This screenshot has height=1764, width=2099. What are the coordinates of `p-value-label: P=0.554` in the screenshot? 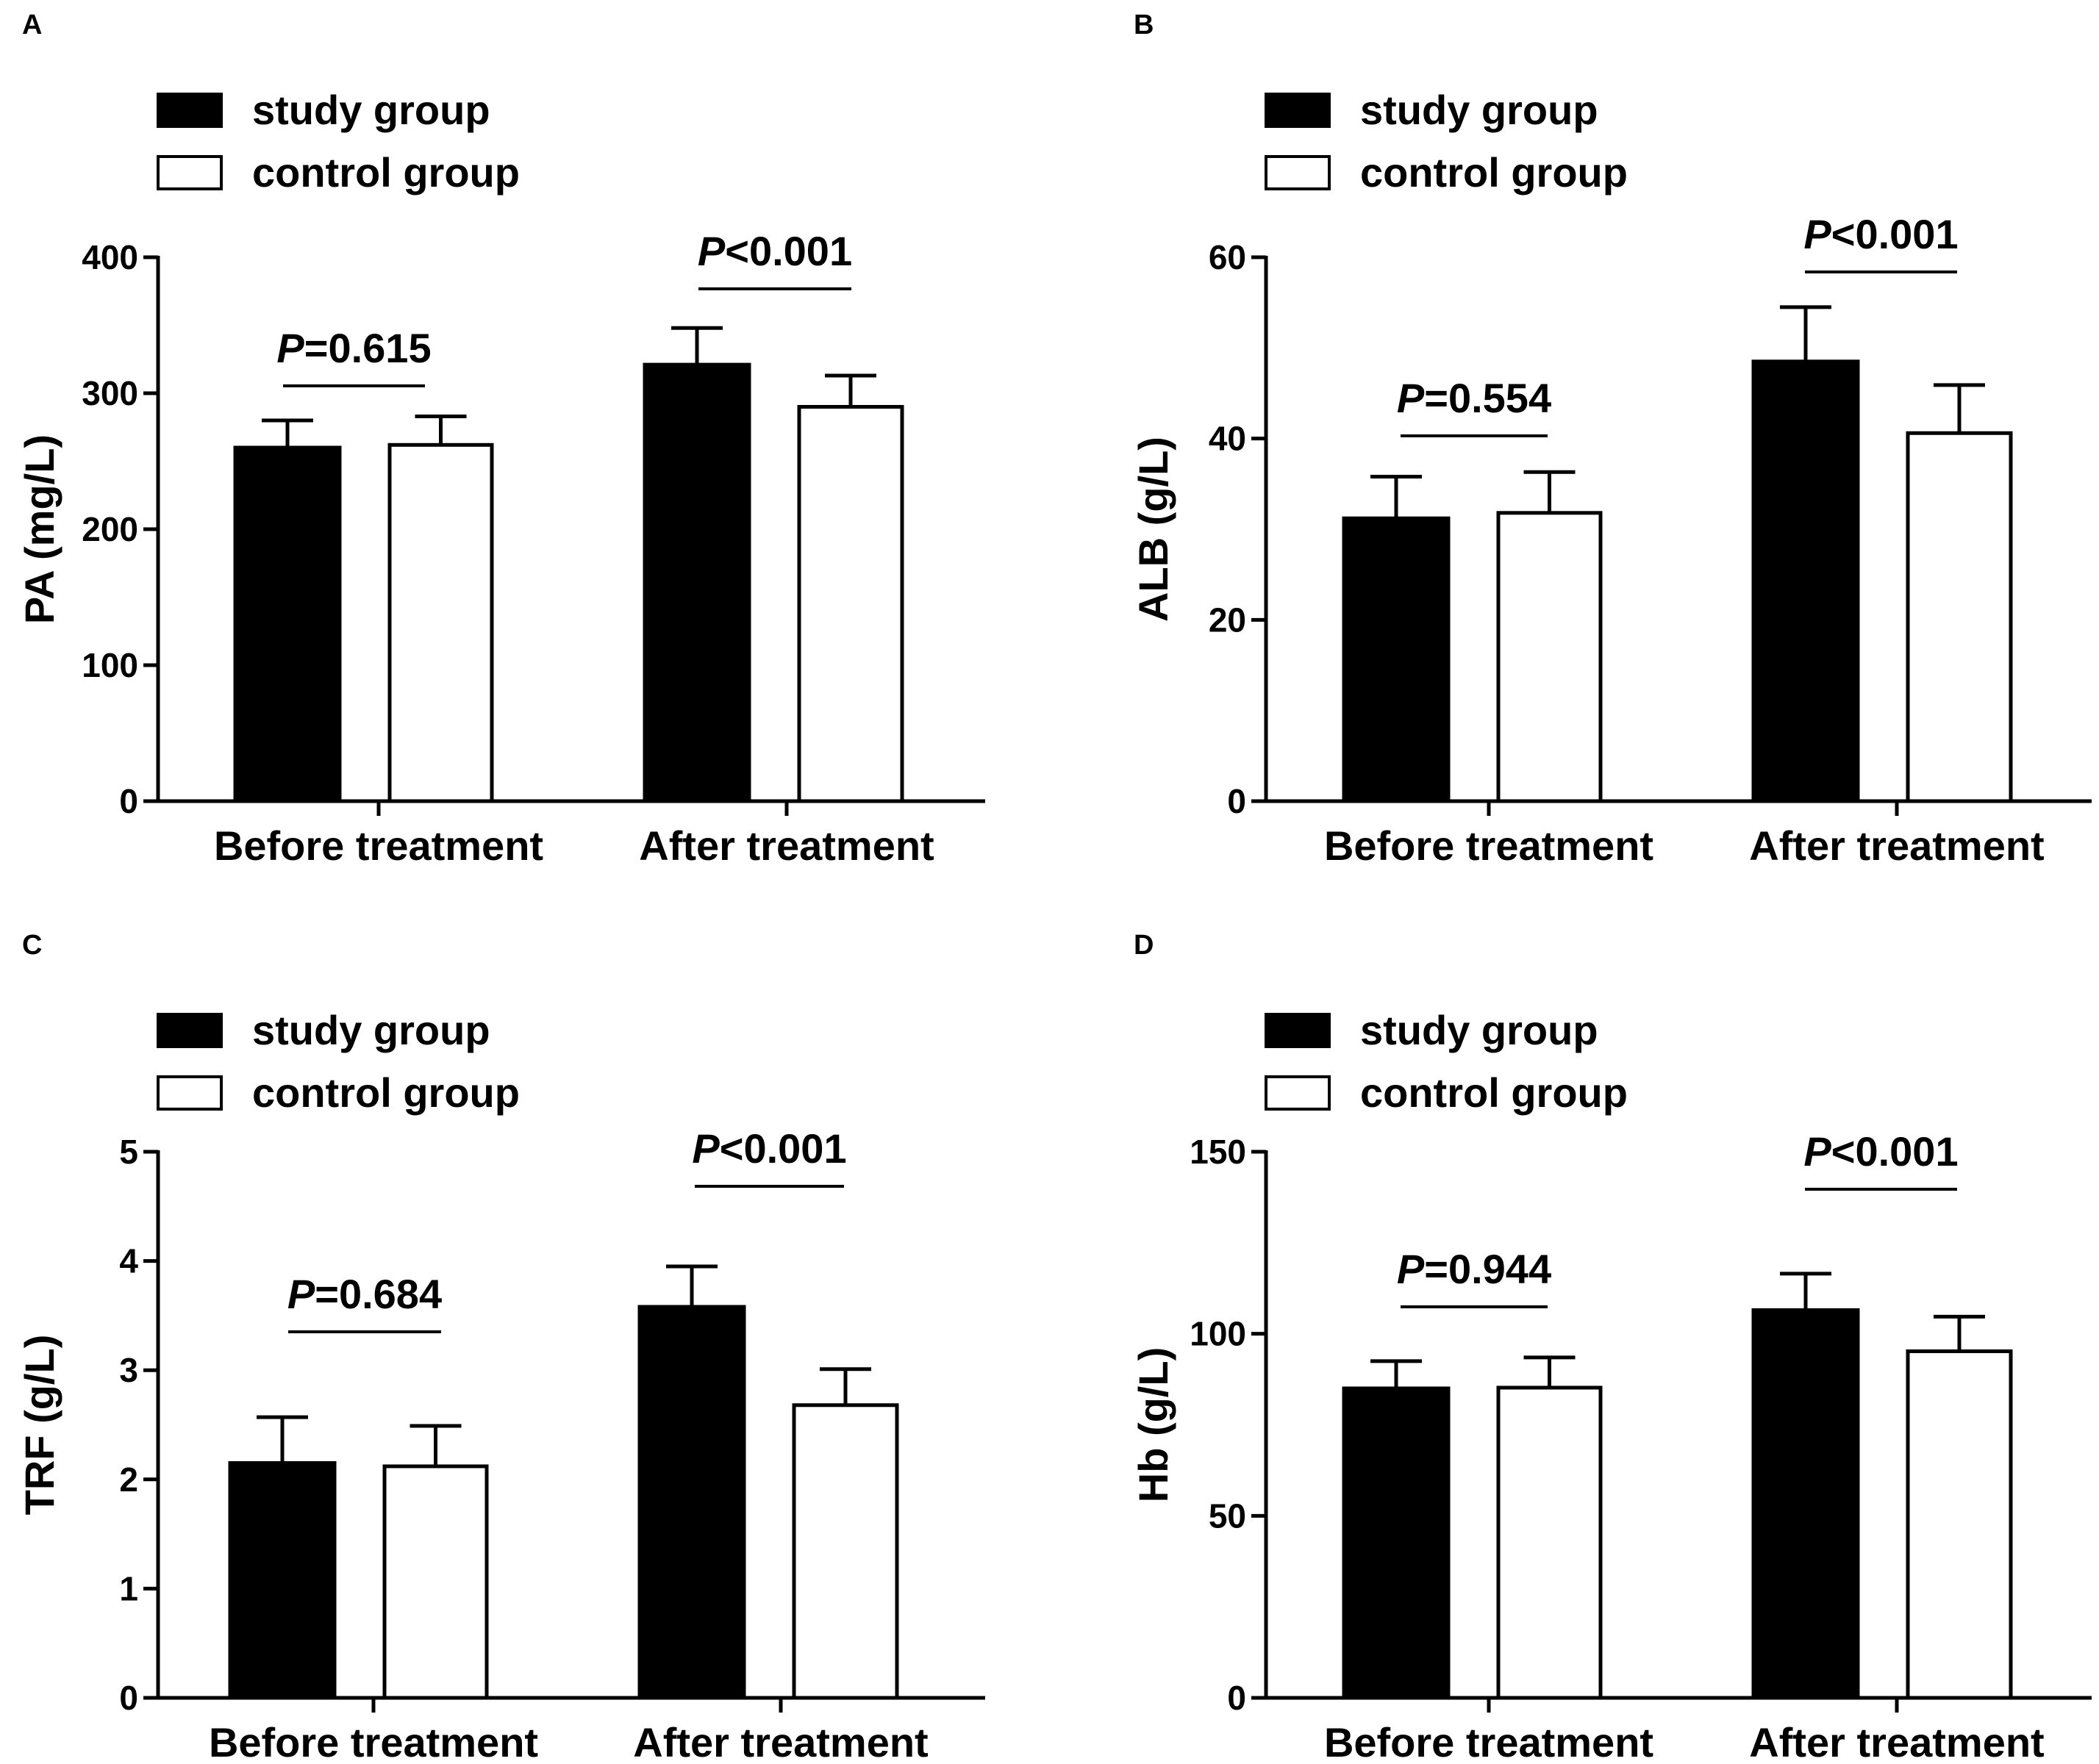 It's located at (1474, 398).